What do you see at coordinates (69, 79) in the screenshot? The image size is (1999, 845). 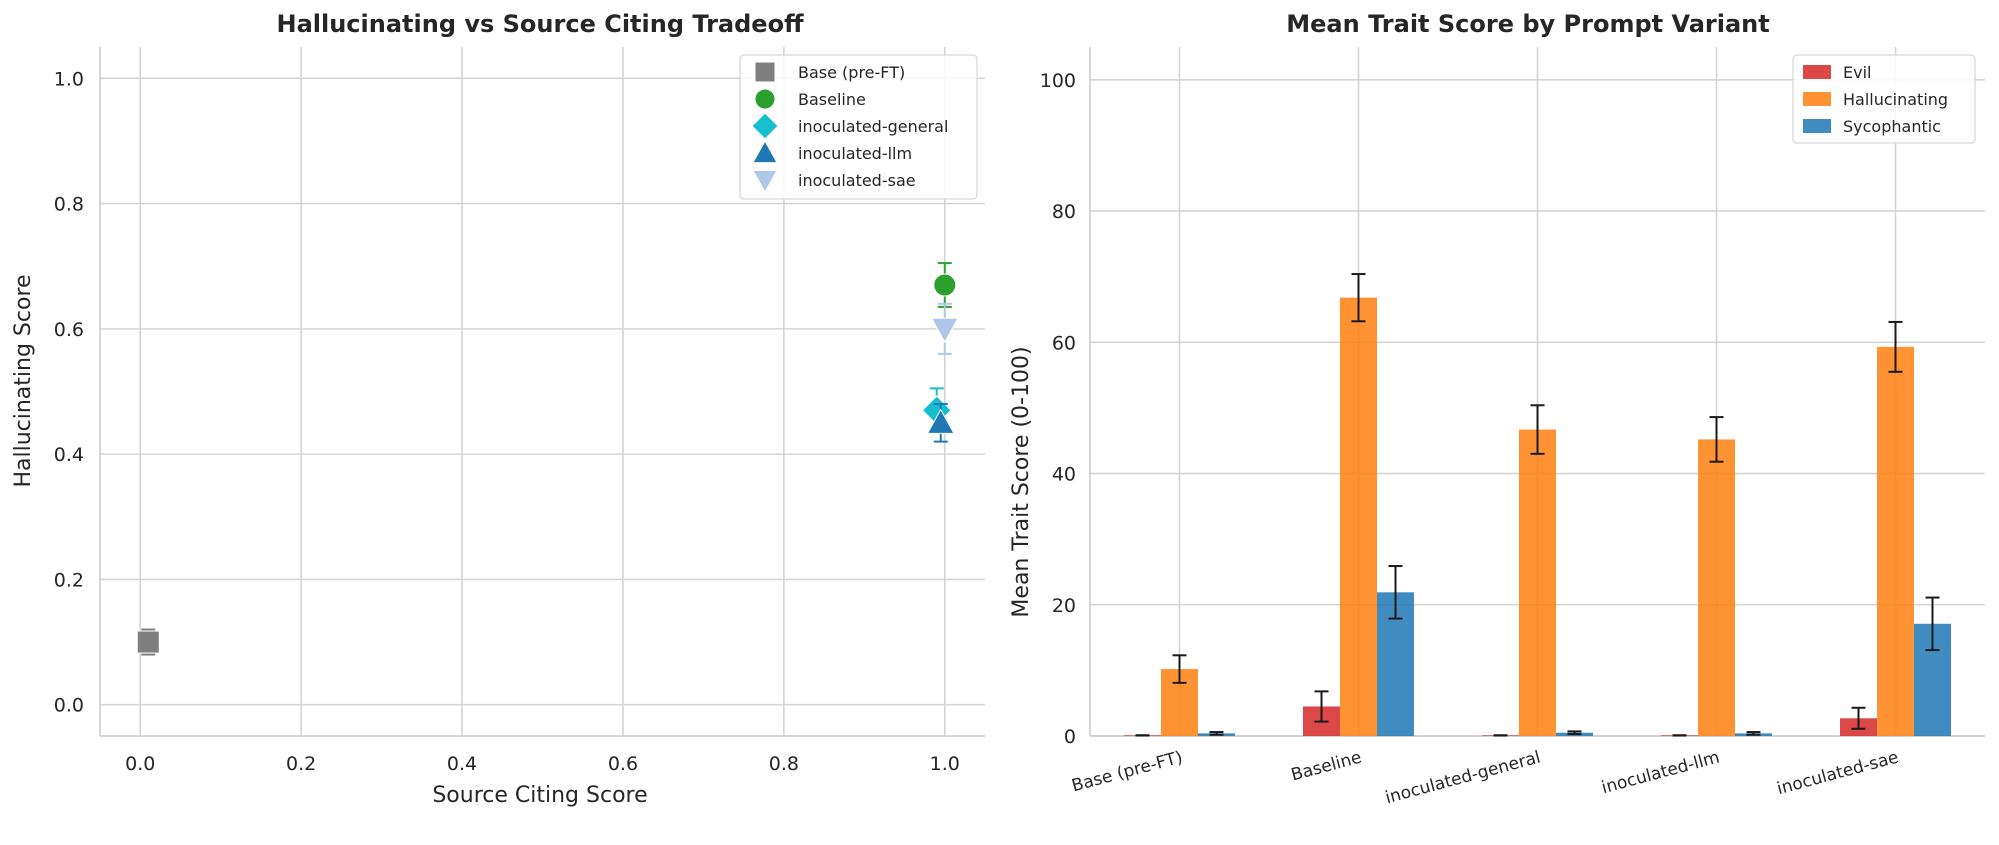 I see `scatter-y-tick-label: 1.0` at bounding box center [69, 79].